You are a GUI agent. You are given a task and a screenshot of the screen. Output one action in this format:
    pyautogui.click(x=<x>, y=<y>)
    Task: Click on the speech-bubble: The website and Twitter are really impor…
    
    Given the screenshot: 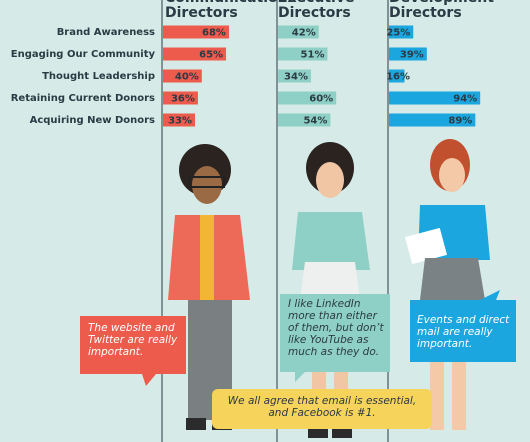 What is the action you would take?
    pyautogui.click(x=133, y=340)
    